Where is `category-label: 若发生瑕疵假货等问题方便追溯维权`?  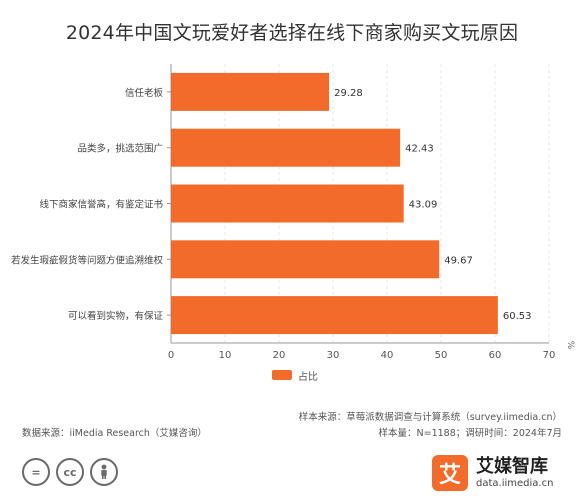
category-label: 若发生瑕疵假货等问题方便追溯维权 is located at coordinates (87, 260).